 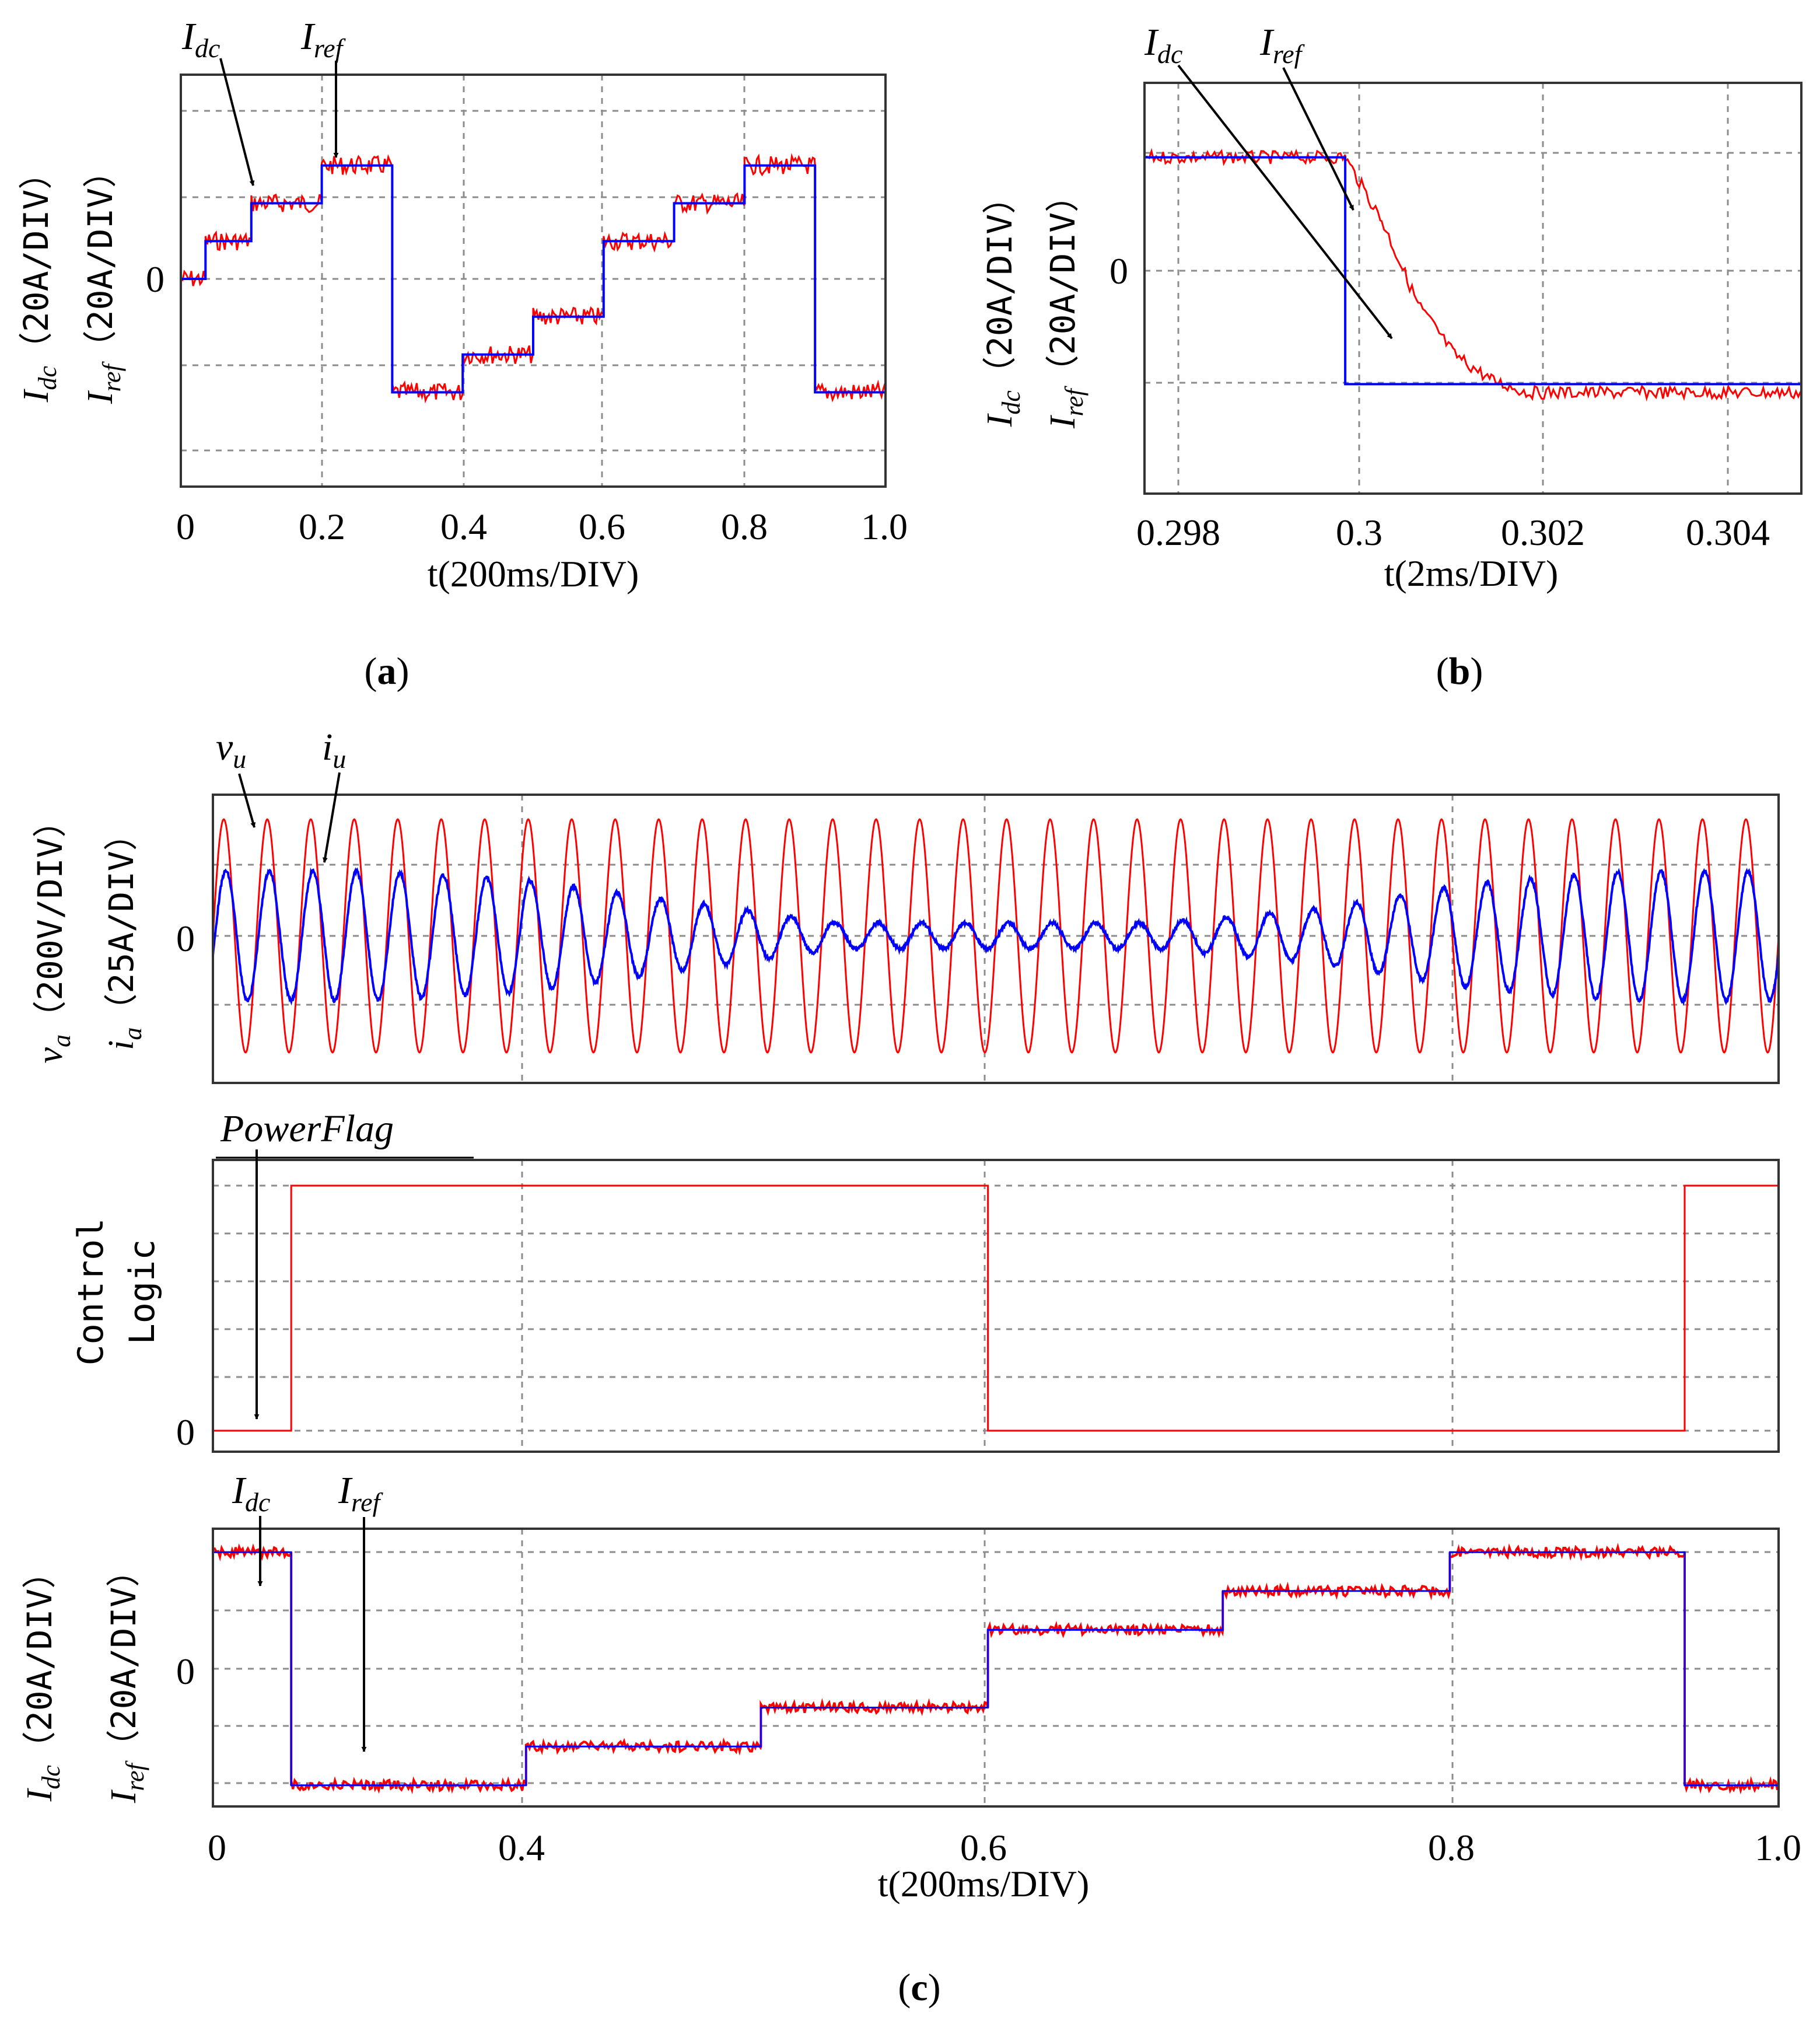 What do you see at coordinates (919, 1987) in the screenshot?
I see `panel-c-caption: (c)` at bounding box center [919, 1987].